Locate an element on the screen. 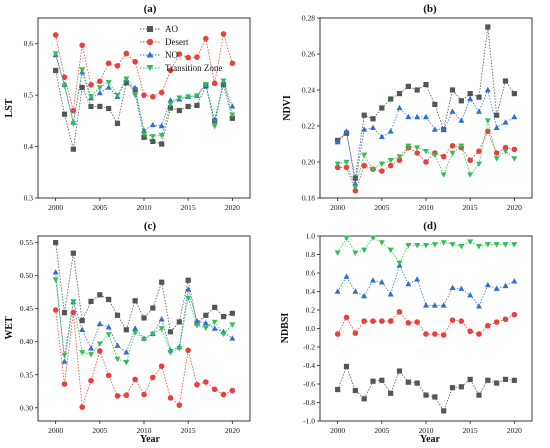 This screenshot has width=550, height=448. panel-b-y-tick-label: 0.26 is located at coordinates (308, 54).